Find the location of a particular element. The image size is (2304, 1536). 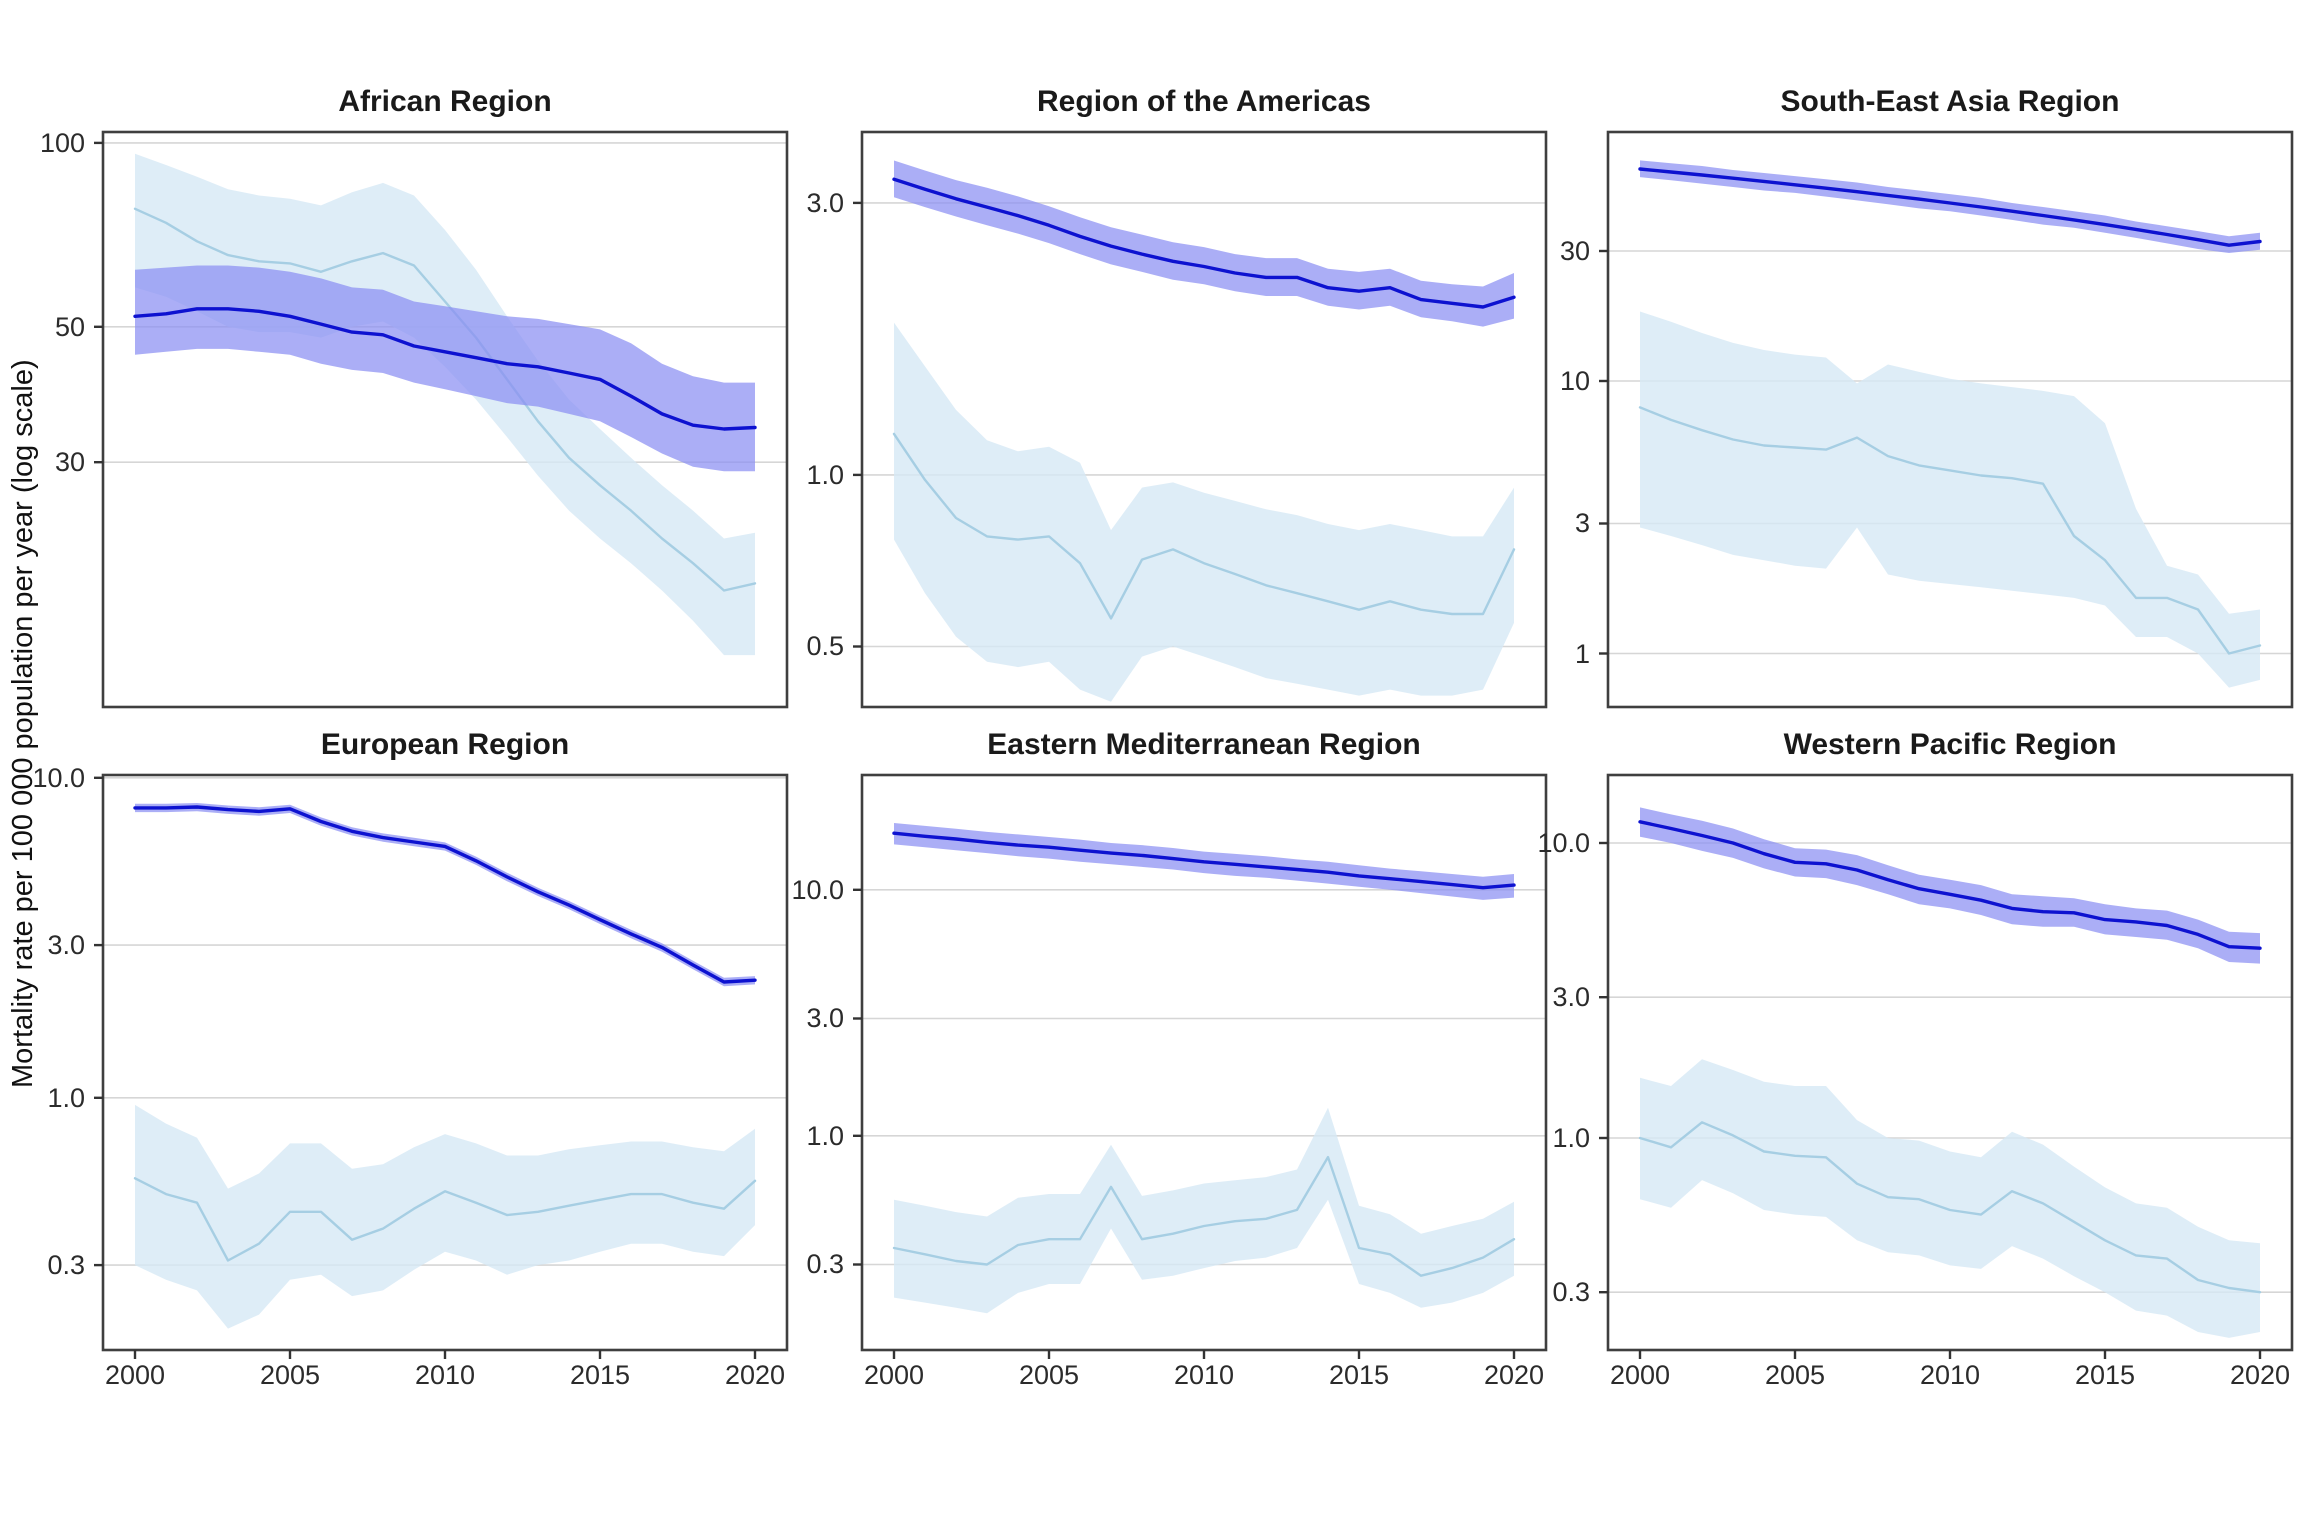

panel-title: Region of the Americas is located at coordinates (1204, 101).